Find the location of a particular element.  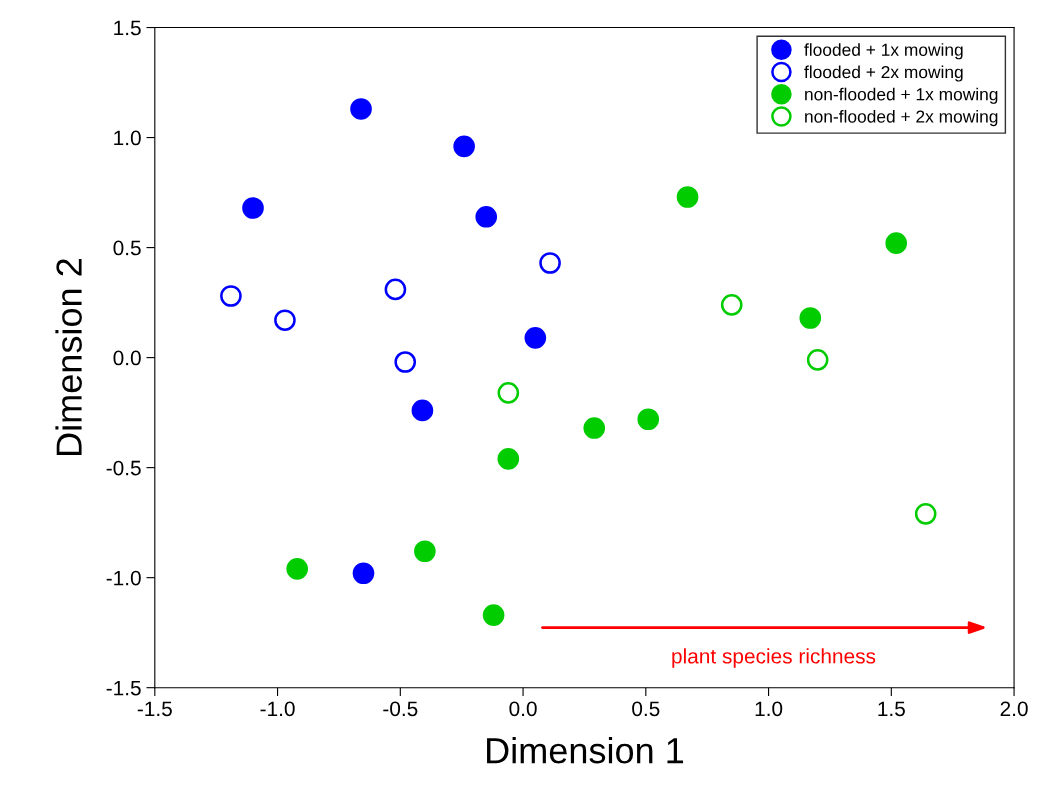

y-tick-label: -1.0 is located at coordinates (123, 578).